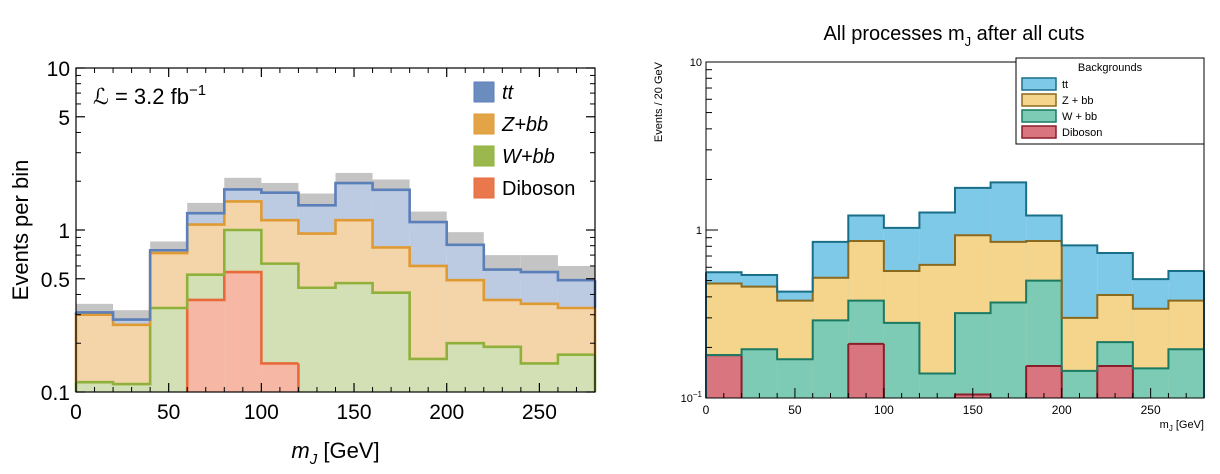 This screenshot has height=474, width=1220. What do you see at coordinates (197, 90) in the screenshot?
I see `luminosity-exponent: −1` at bounding box center [197, 90].